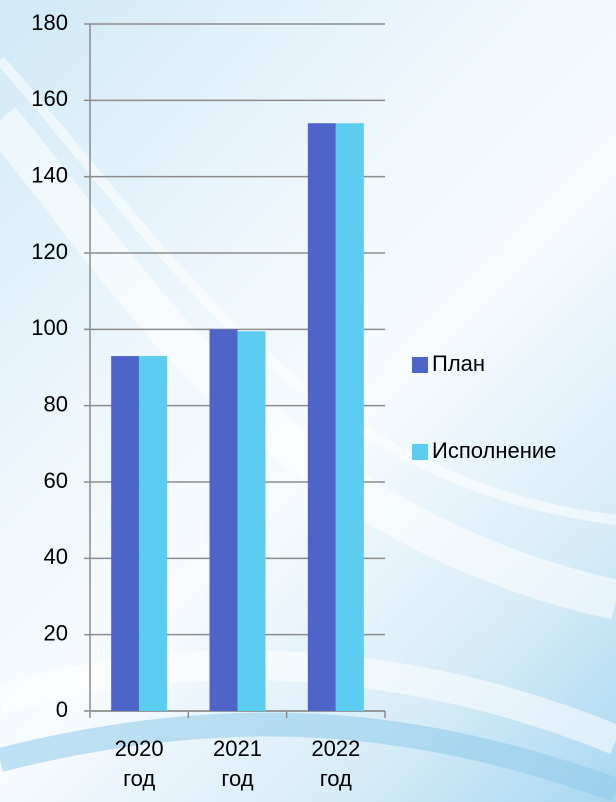 The height and width of the screenshot is (802, 616). I want to click on legend-label: План, so click(458, 363).